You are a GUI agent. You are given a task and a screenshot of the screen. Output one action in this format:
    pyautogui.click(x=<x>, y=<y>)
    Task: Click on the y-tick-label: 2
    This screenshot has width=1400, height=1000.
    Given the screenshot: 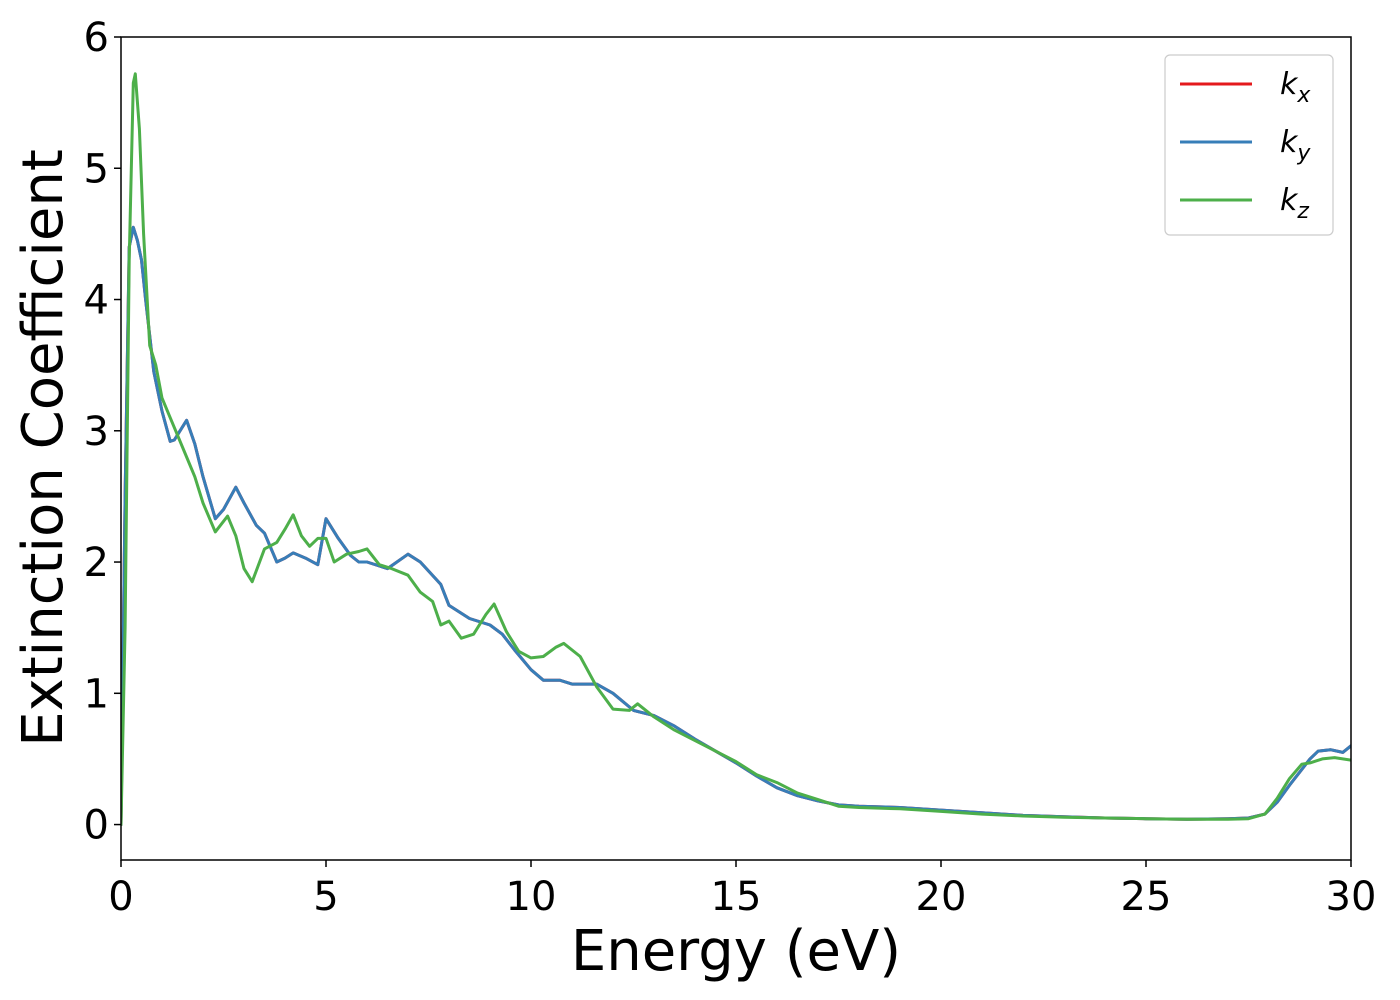 What is the action you would take?
    pyautogui.click(x=96, y=563)
    